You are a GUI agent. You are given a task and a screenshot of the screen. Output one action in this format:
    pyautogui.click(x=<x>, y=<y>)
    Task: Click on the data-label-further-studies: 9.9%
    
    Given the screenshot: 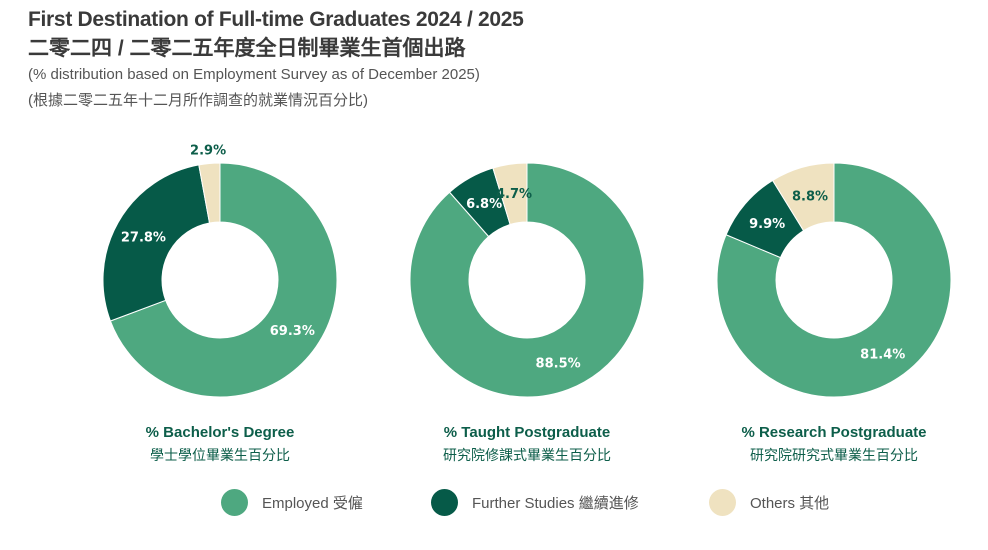 What is the action you would take?
    pyautogui.click(x=767, y=224)
    